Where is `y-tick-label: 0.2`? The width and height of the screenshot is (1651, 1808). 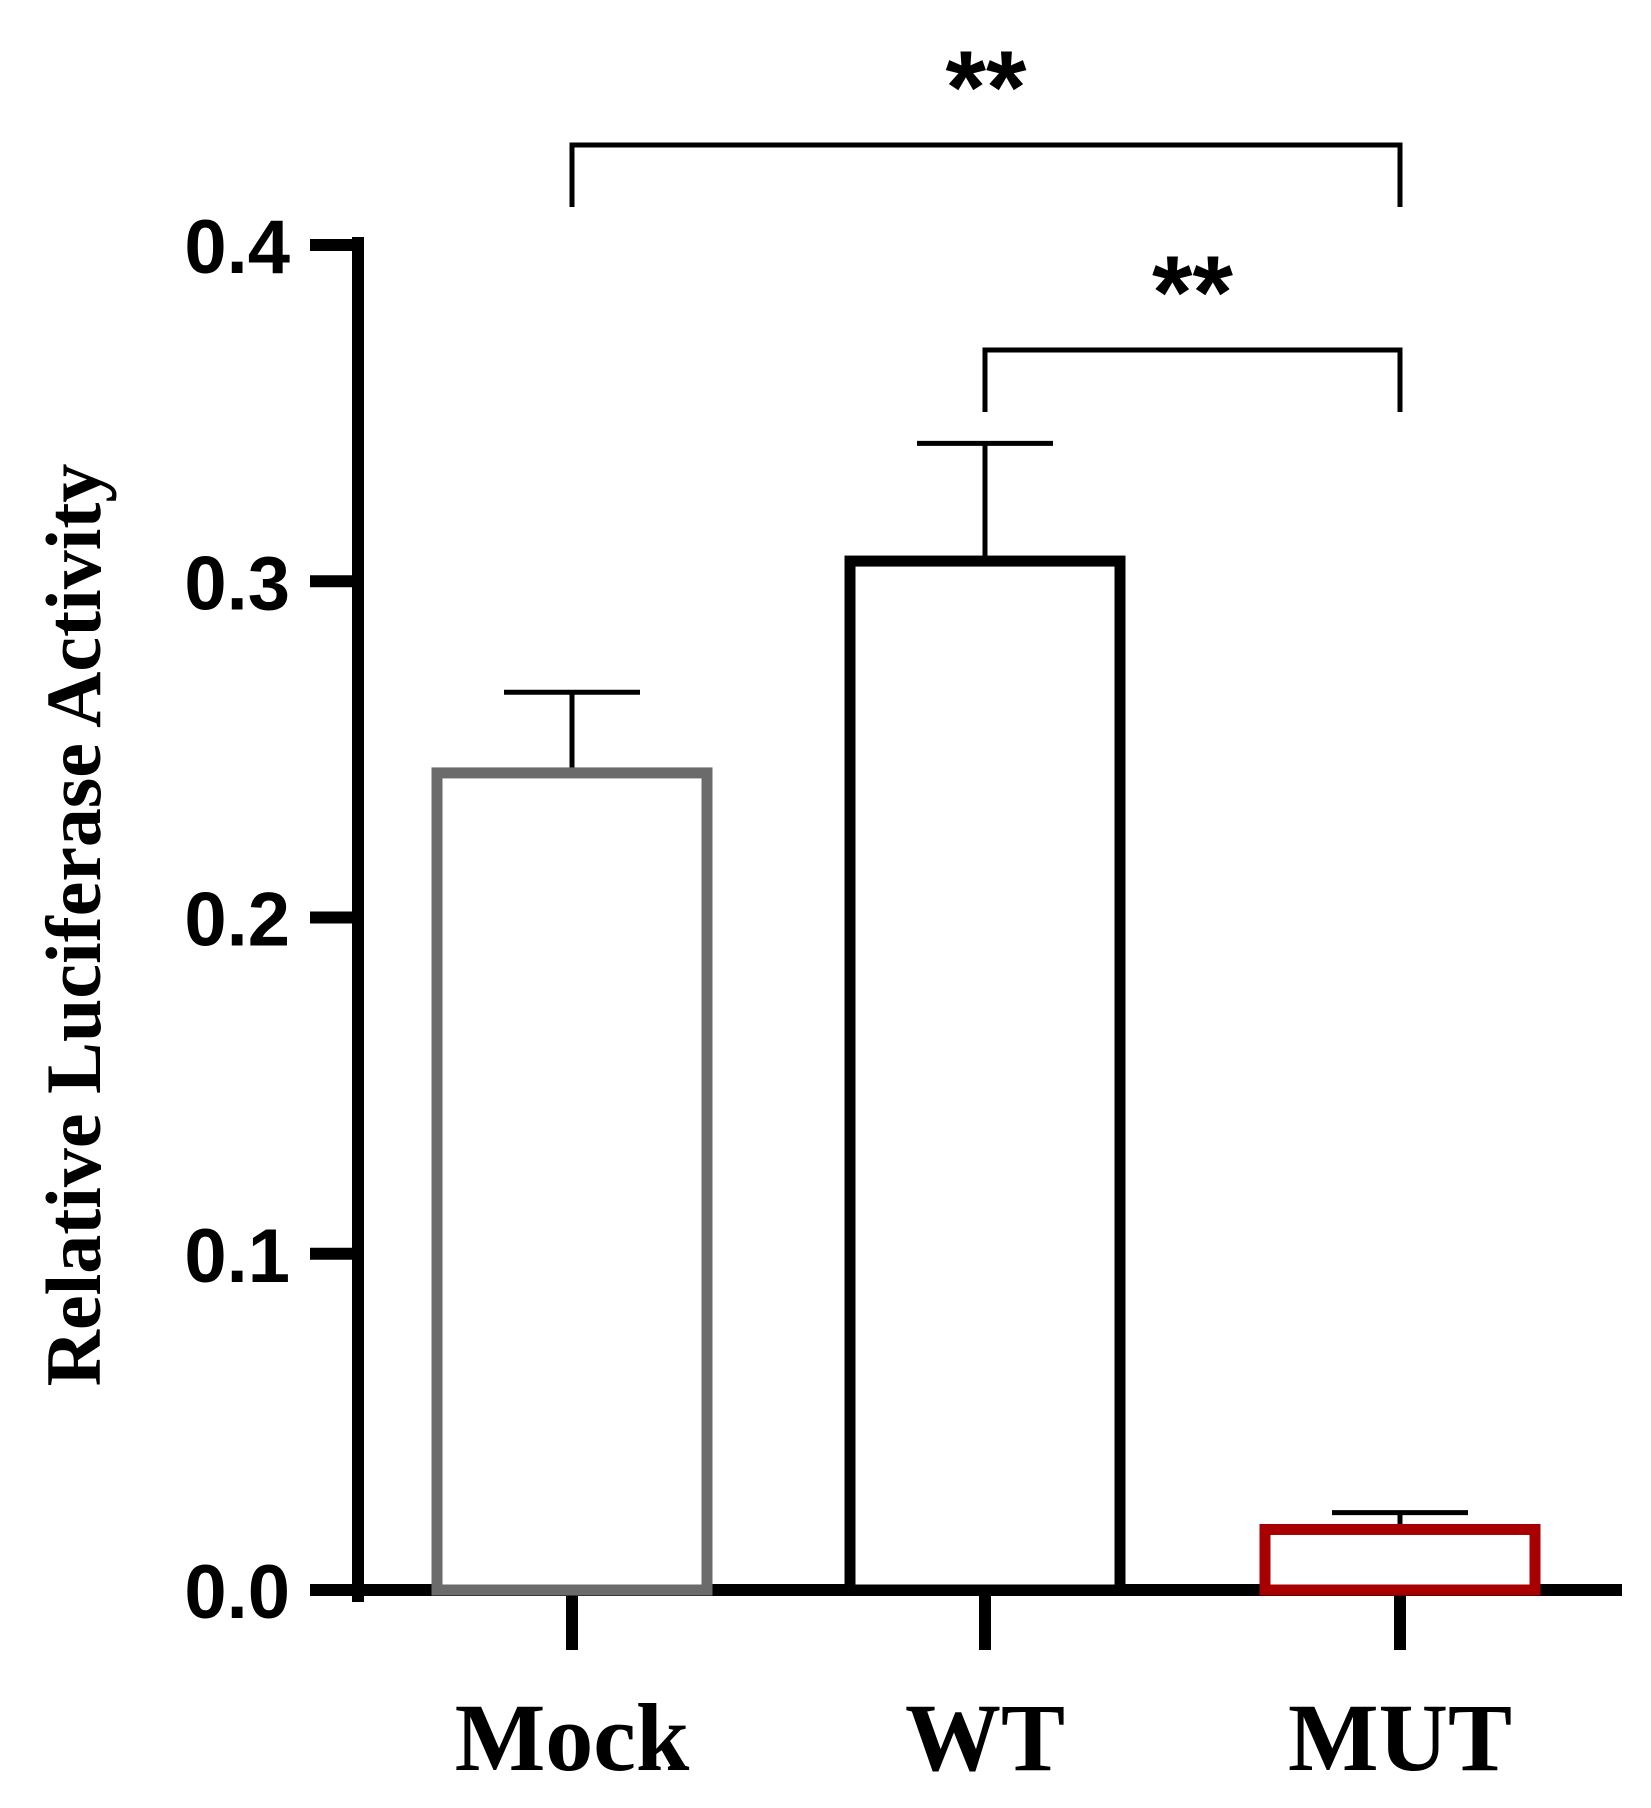
y-tick-label: 0.2 is located at coordinates (237, 920).